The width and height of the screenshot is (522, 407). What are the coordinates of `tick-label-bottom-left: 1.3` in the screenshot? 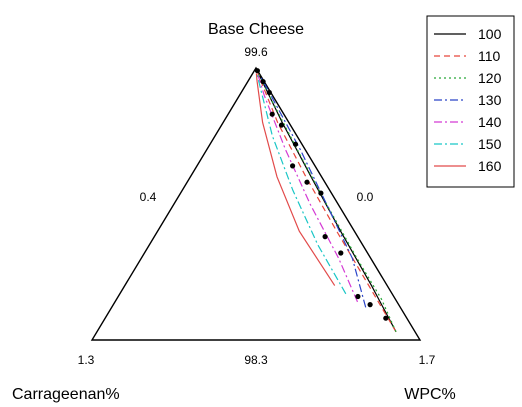 It's located at (86, 360).